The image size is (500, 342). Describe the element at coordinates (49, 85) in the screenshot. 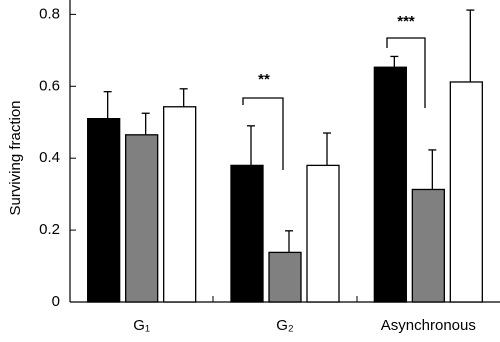

I see `y-tick-label: 0.6` at that location.